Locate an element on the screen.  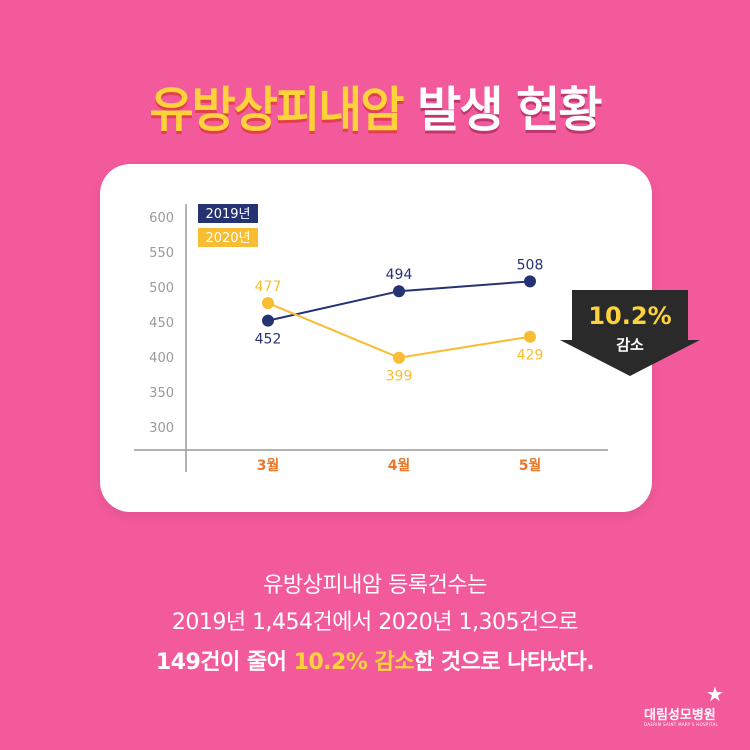
caption-line-3-part-a: 149건이 줄어 is located at coordinates (224, 662).